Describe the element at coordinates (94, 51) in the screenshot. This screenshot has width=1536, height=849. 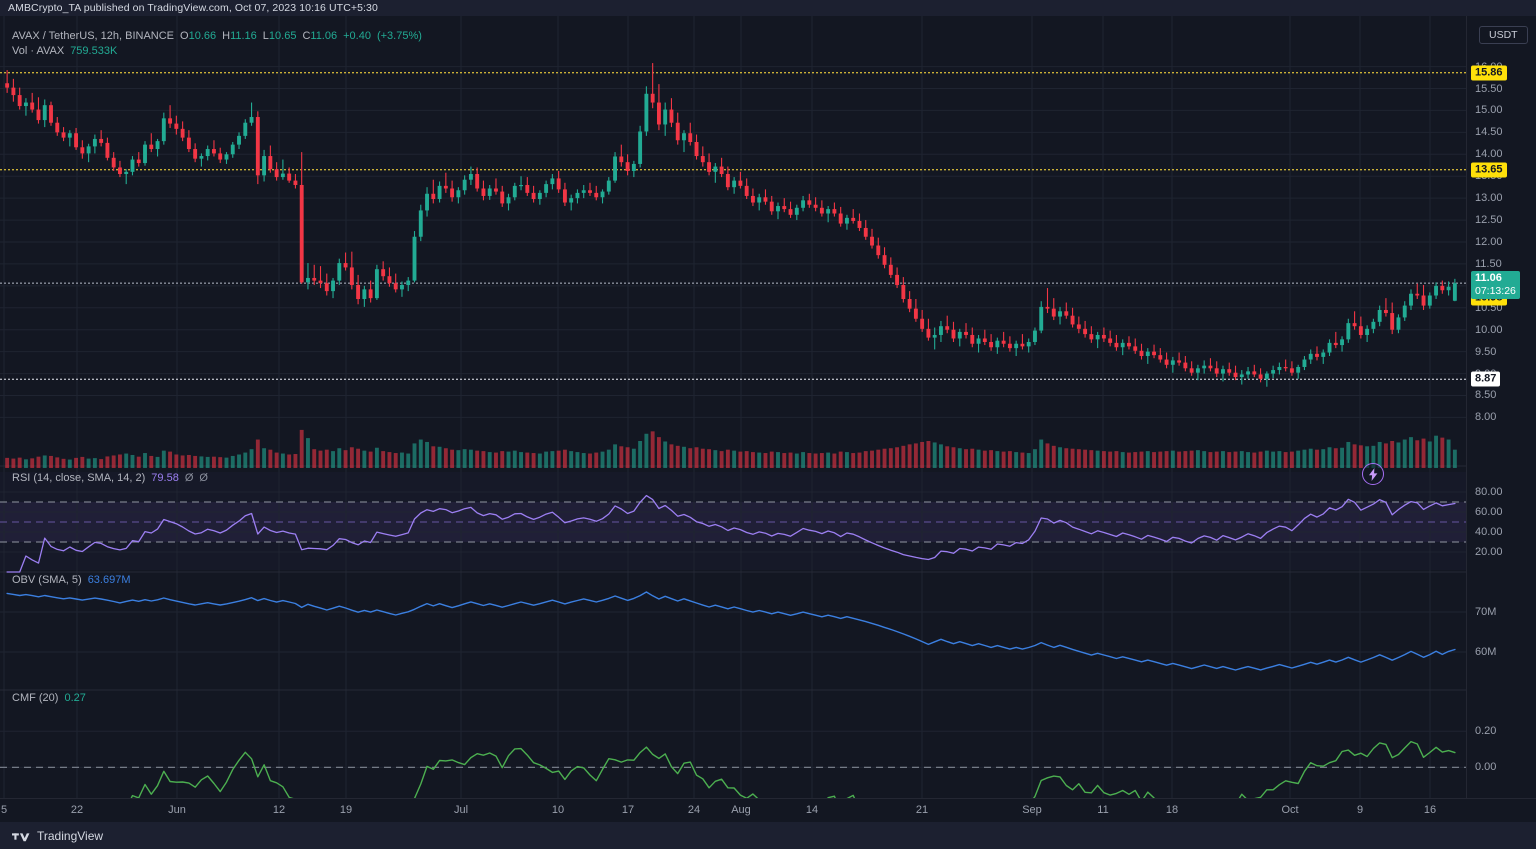
I see `volume-value: 759.533K` at that location.